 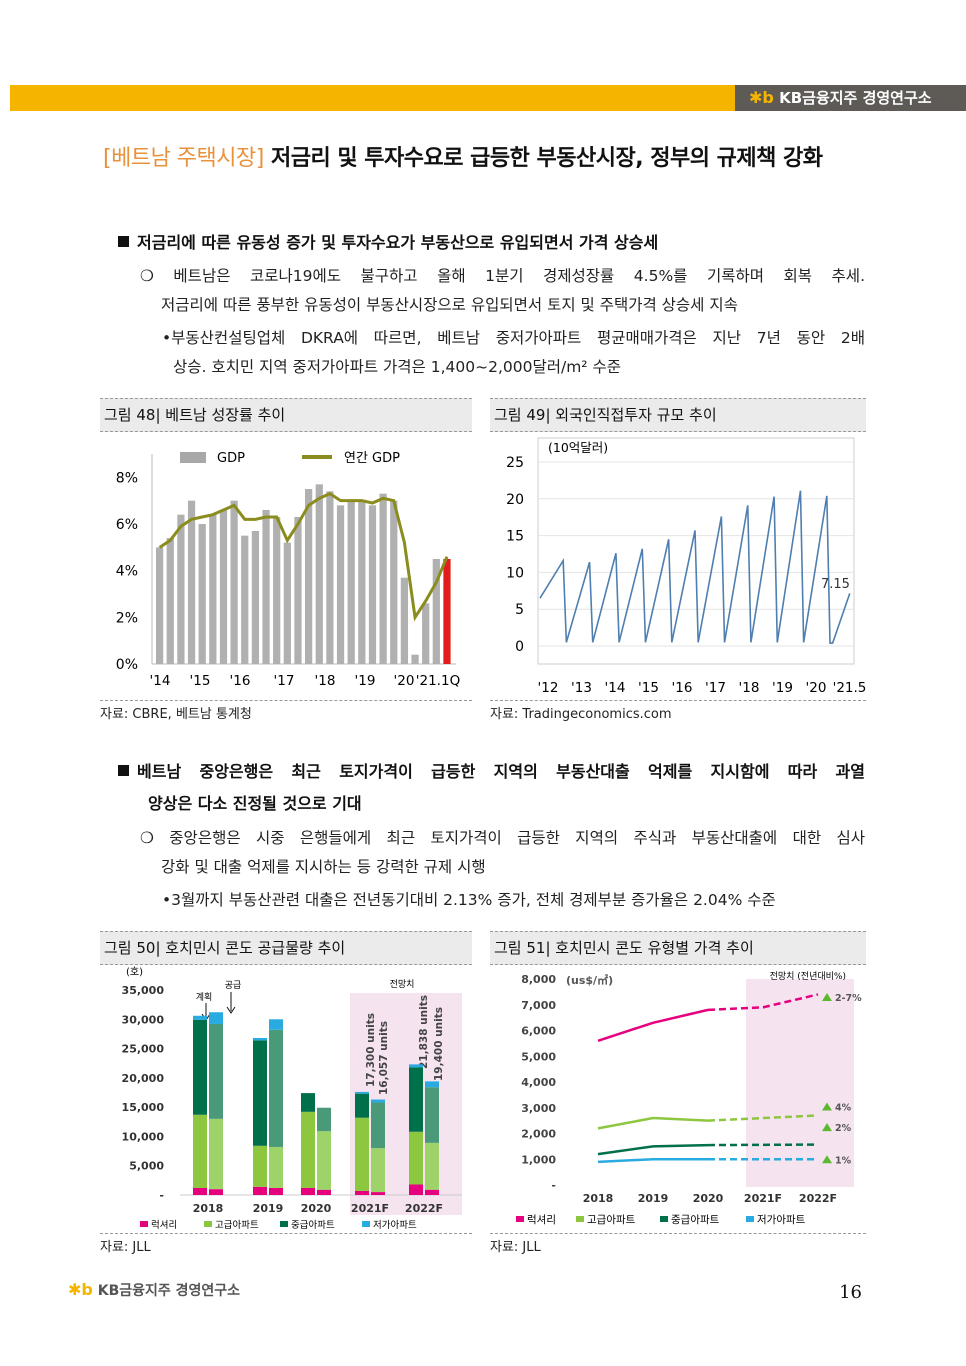 I want to click on fig49-x-tick: '13, so click(x=581, y=688).